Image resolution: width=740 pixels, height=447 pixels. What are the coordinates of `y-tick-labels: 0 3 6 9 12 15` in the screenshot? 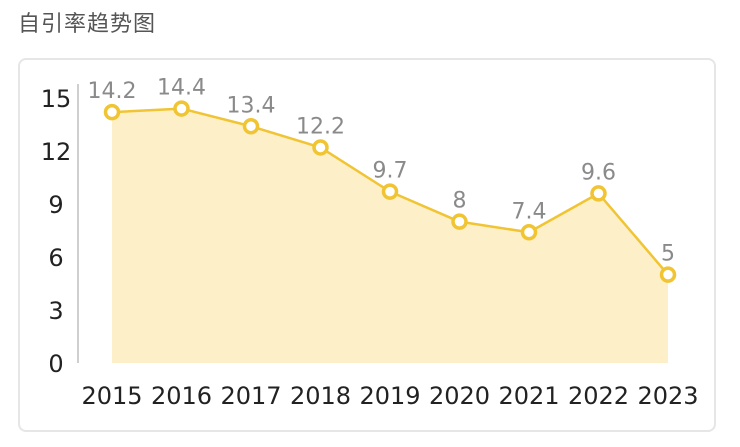 It's located at (56, 231).